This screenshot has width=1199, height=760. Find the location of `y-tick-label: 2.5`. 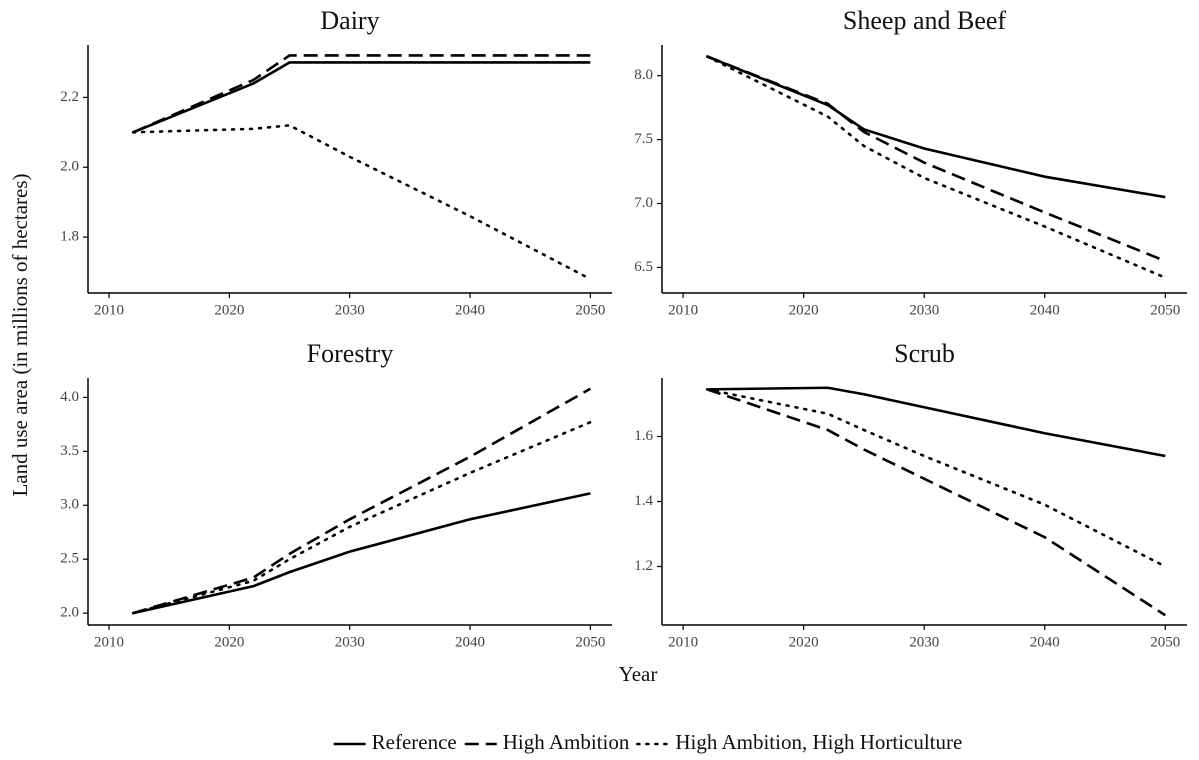

y-tick-label: 2.5 is located at coordinates (69, 559).